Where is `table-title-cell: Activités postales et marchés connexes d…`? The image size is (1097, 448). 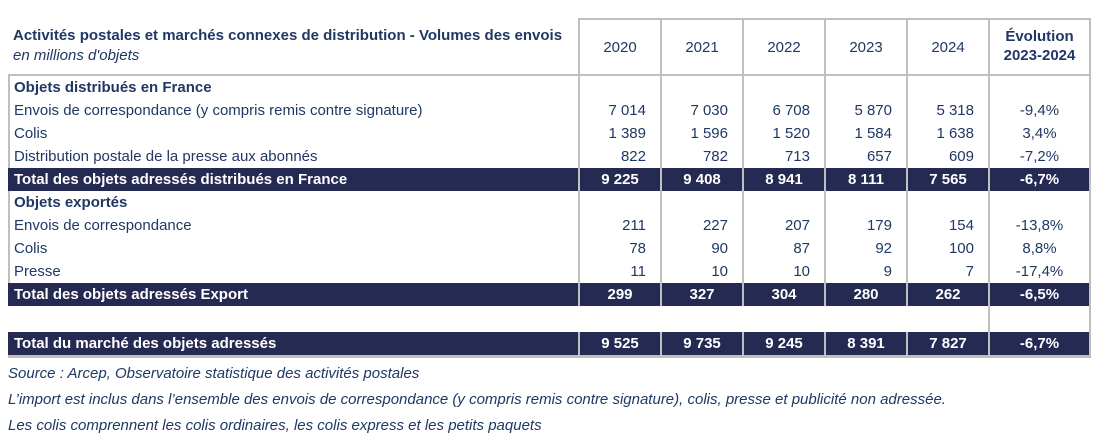 table-title-cell: Activités postales et marchés connexes d… is located at coordinates (294, 47).